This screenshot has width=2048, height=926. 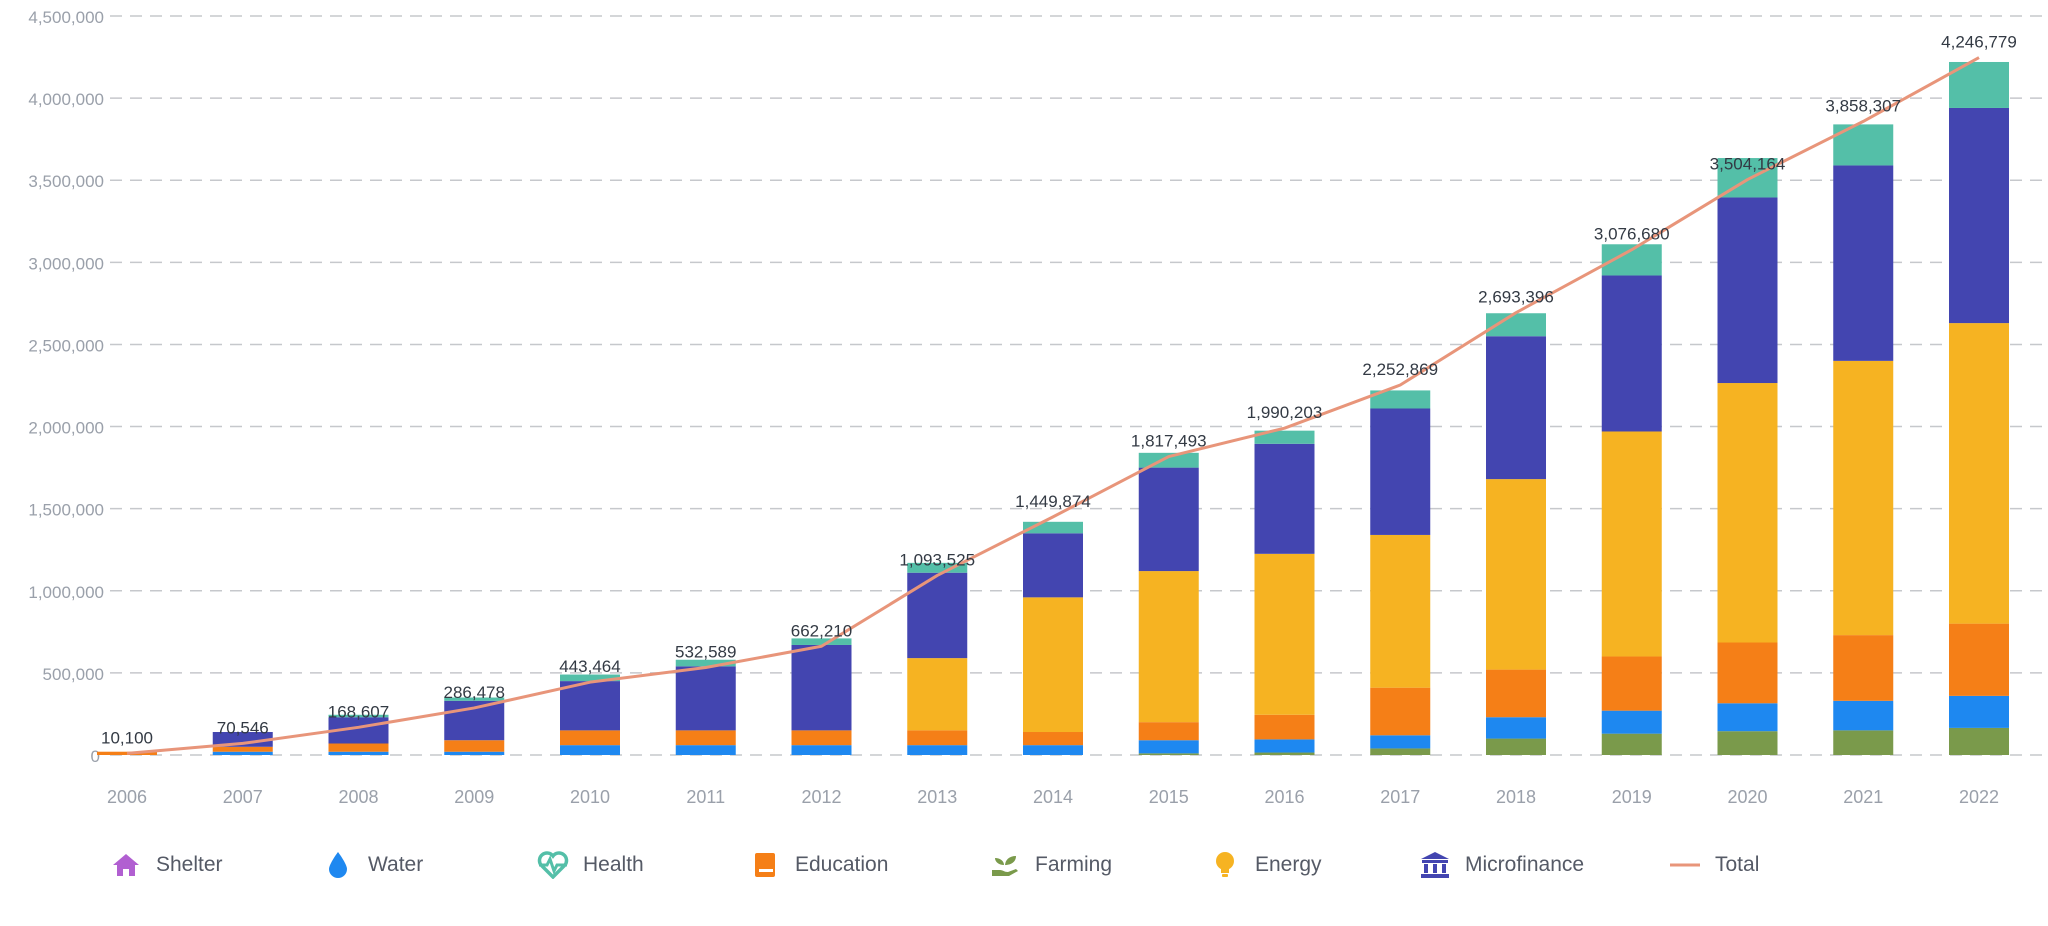 I want to click on legend-item-health: Health, so click(x=643, y=865).